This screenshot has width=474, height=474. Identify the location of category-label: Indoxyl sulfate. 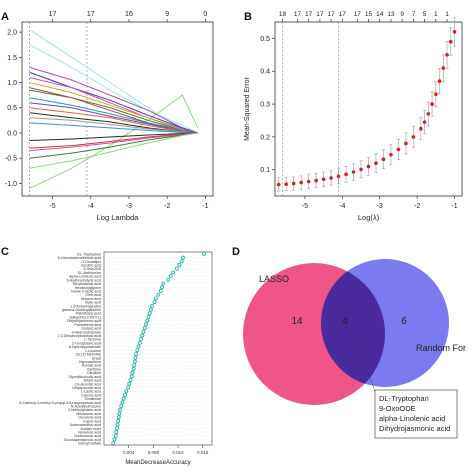
(89, 444).